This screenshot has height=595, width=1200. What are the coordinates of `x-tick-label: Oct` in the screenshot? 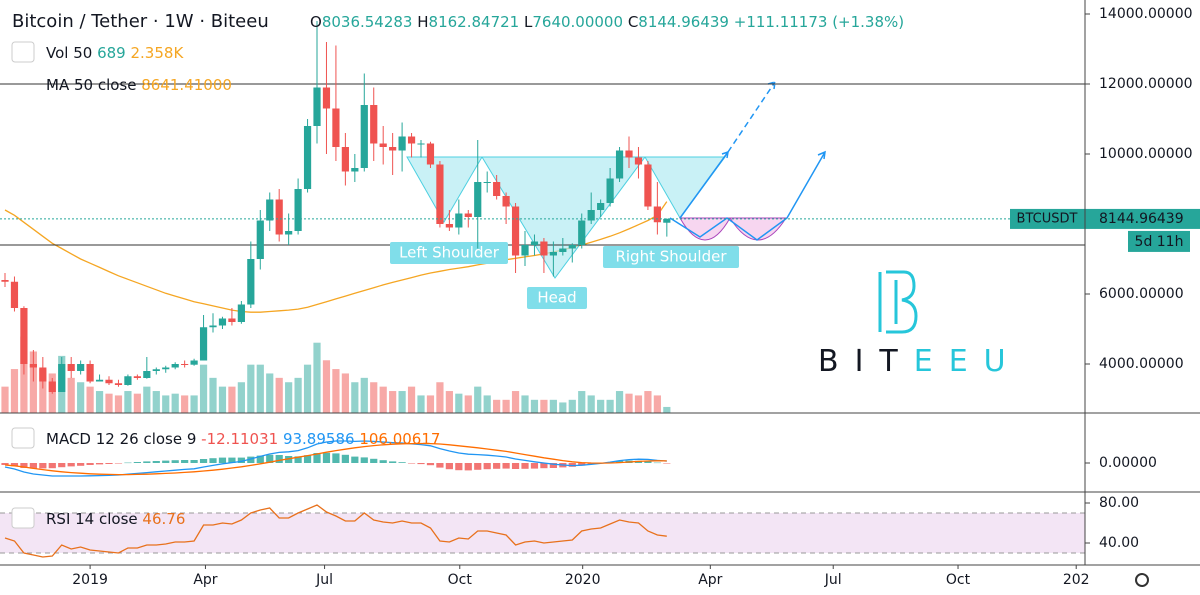 It's located at (958, 580).